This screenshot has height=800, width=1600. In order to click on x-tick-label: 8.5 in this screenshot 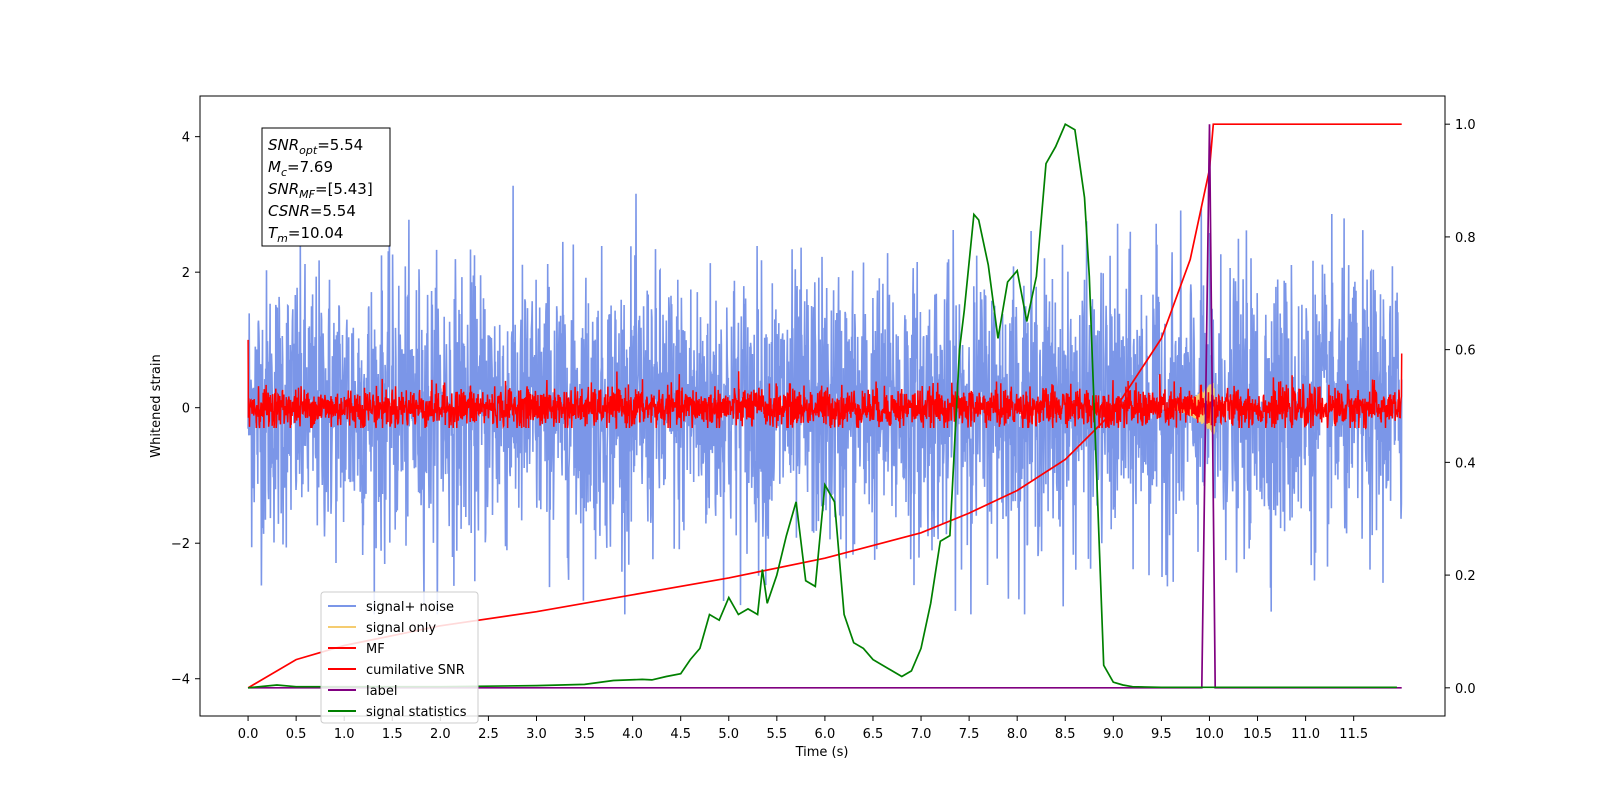, I will do `click(1065, 734)`.